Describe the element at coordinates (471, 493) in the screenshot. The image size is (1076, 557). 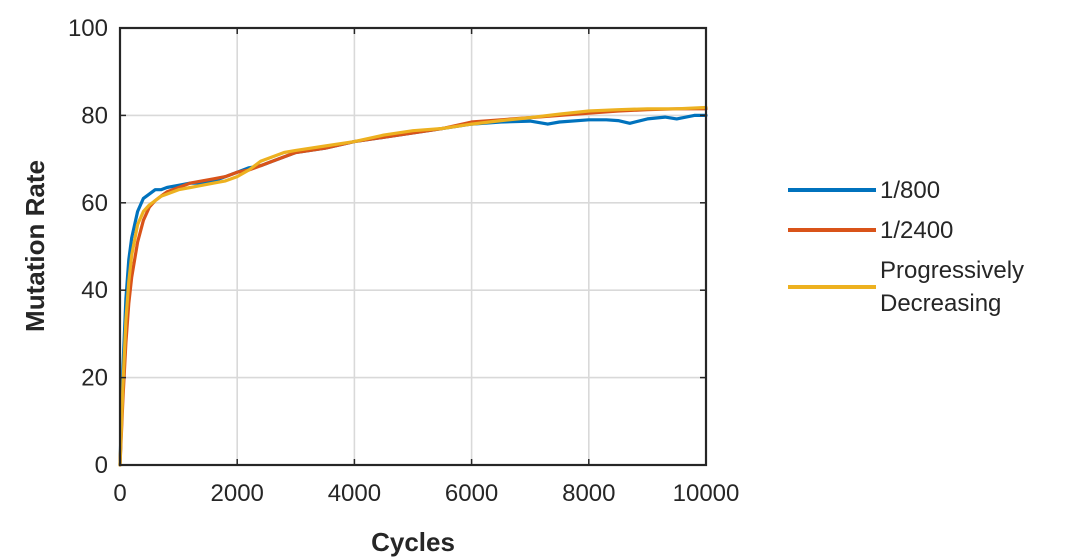
I see `x-tick-label: 6000` at that location.